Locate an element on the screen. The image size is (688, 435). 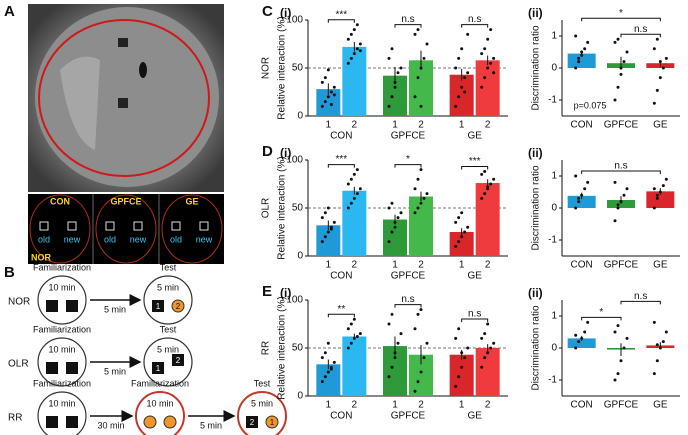
new-label: new is located at coordinates (72, 239).